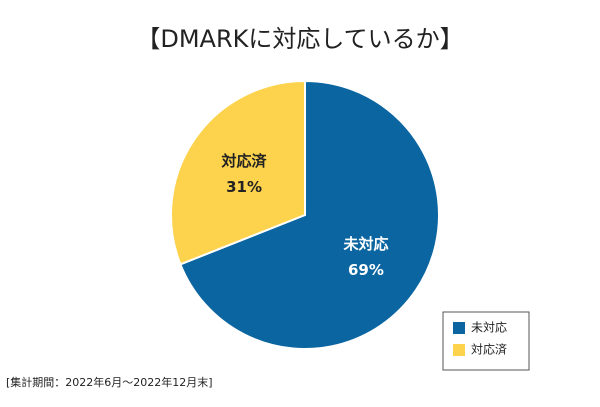 This screenshot has width=600, height=407. I want to click on slice-value-label: 69%, so click(366, 270).